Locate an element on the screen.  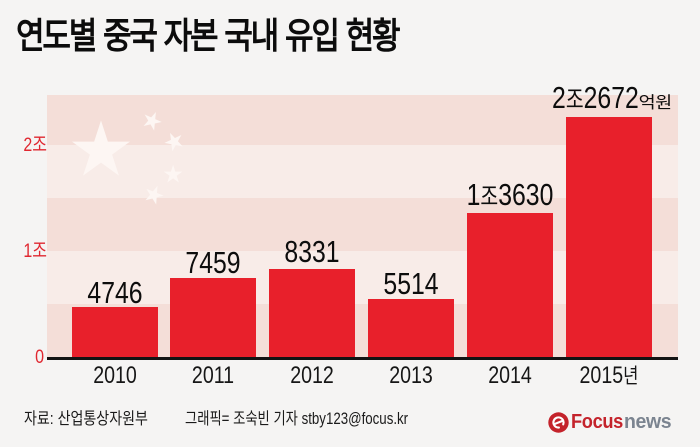
value-label-2015년: 2조2672억원 is located at coordinates (594, 97).